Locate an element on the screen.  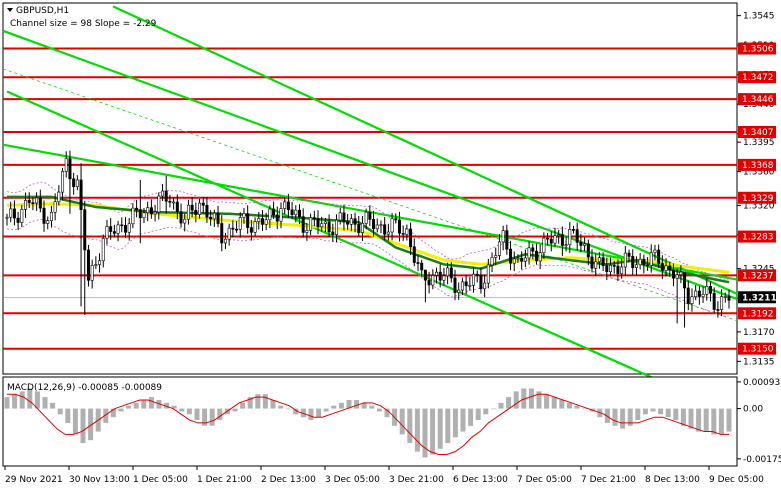
price-tick-label: 1.3135 is located at coordinates (759, 362).